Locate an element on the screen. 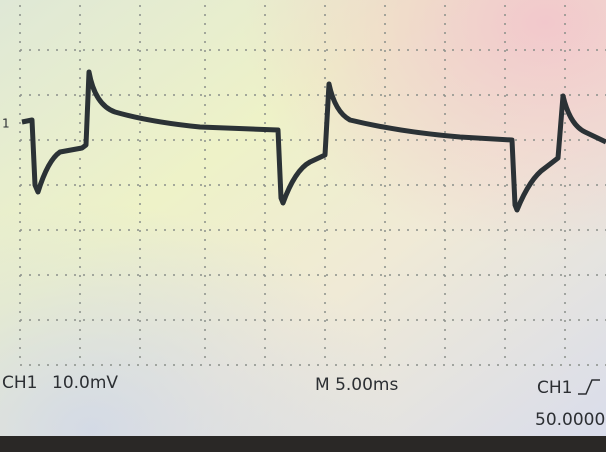  channel-marker: 1 is located at coordinates (6, 124).